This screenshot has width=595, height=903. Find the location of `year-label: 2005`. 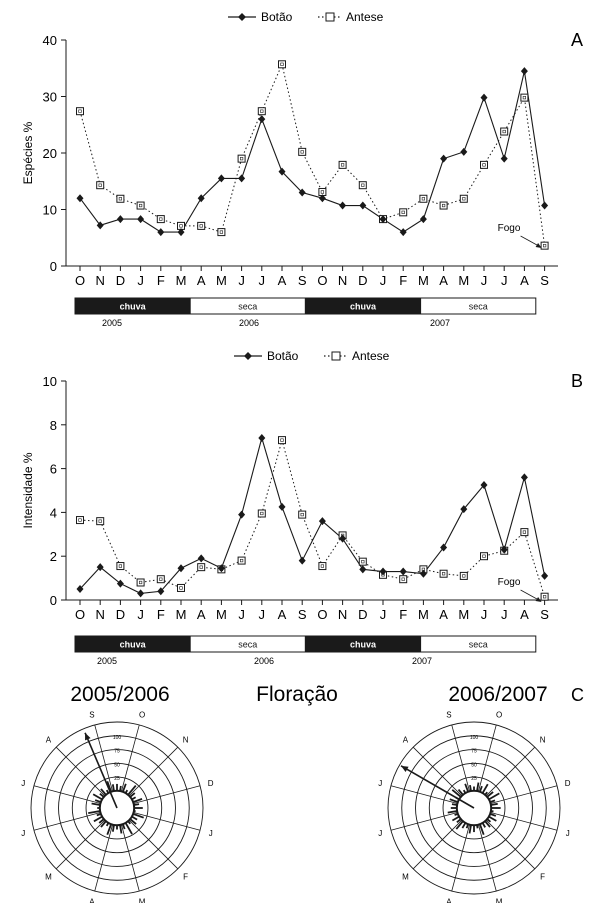

year-label: 2005 is located at coordinates (107, 661).